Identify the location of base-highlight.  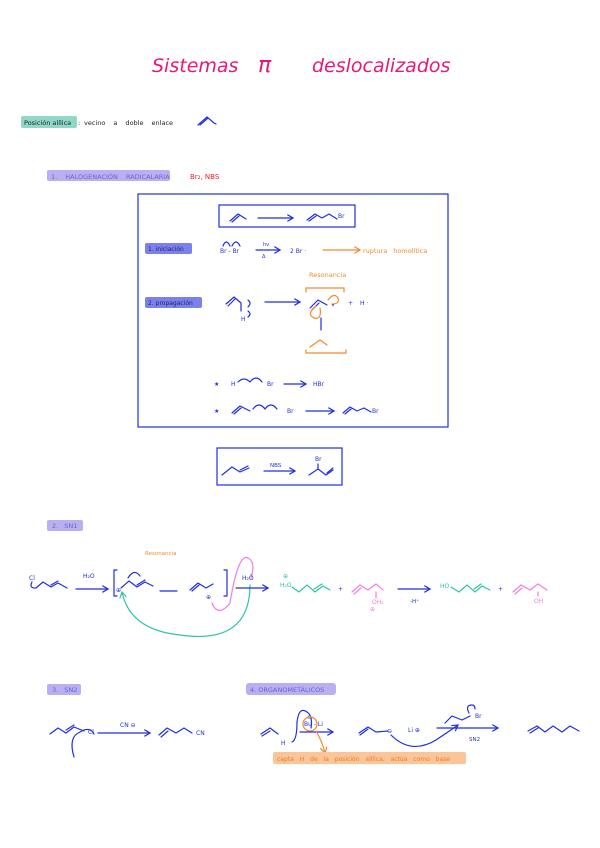
(310, 724).